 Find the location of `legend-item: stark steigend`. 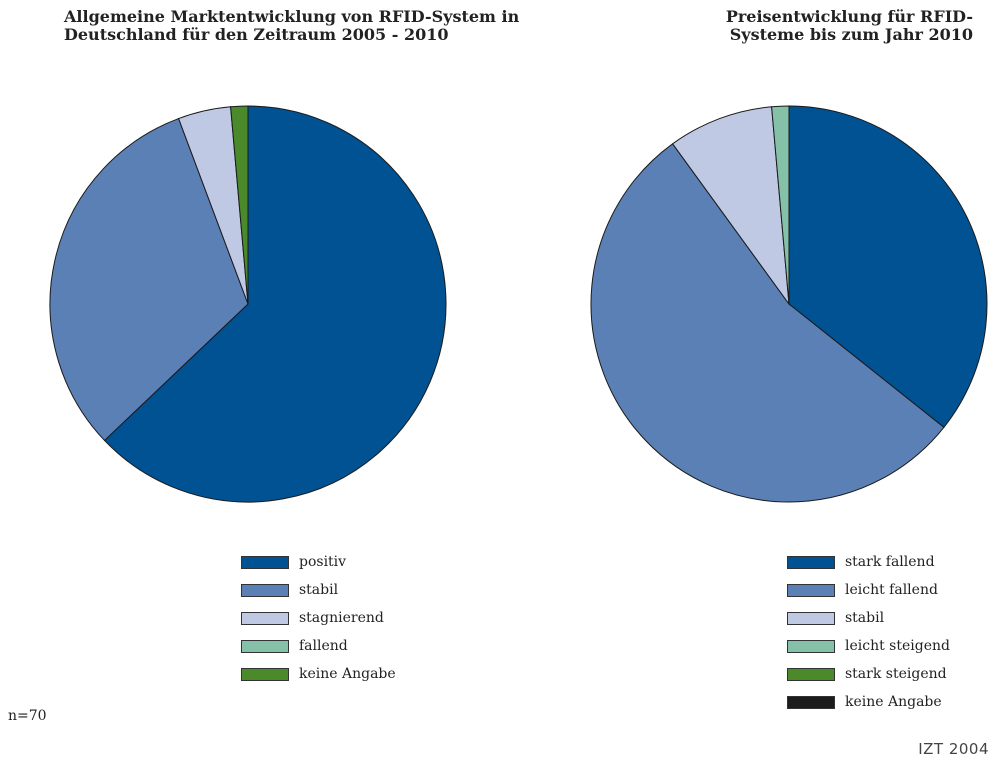

legend-item: stark steigend is located at coordinates (868, 674).